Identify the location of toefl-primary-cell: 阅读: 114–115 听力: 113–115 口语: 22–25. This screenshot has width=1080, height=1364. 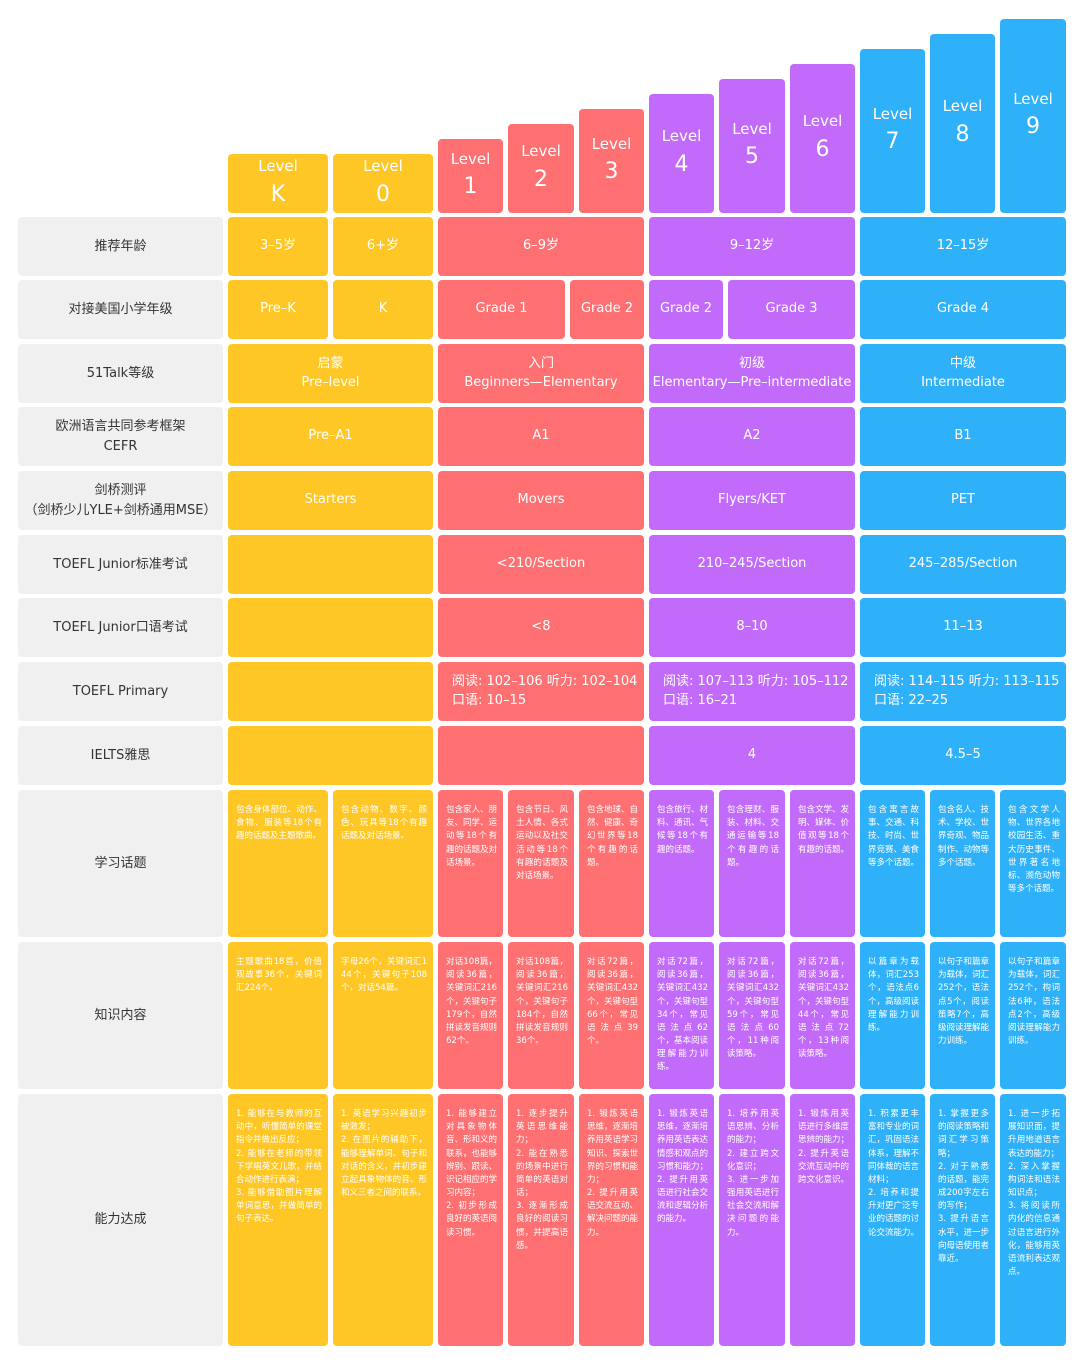
(963, 691).